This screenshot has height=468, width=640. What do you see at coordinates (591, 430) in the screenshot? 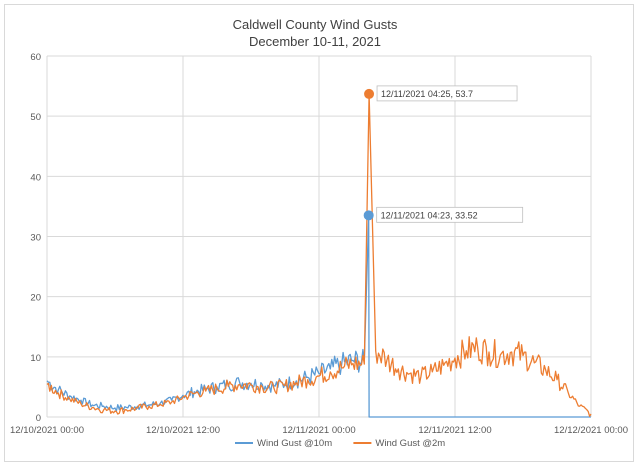
I see `x-tick-label: 12/12/2021 00:00` at bounding box center [591, 430].